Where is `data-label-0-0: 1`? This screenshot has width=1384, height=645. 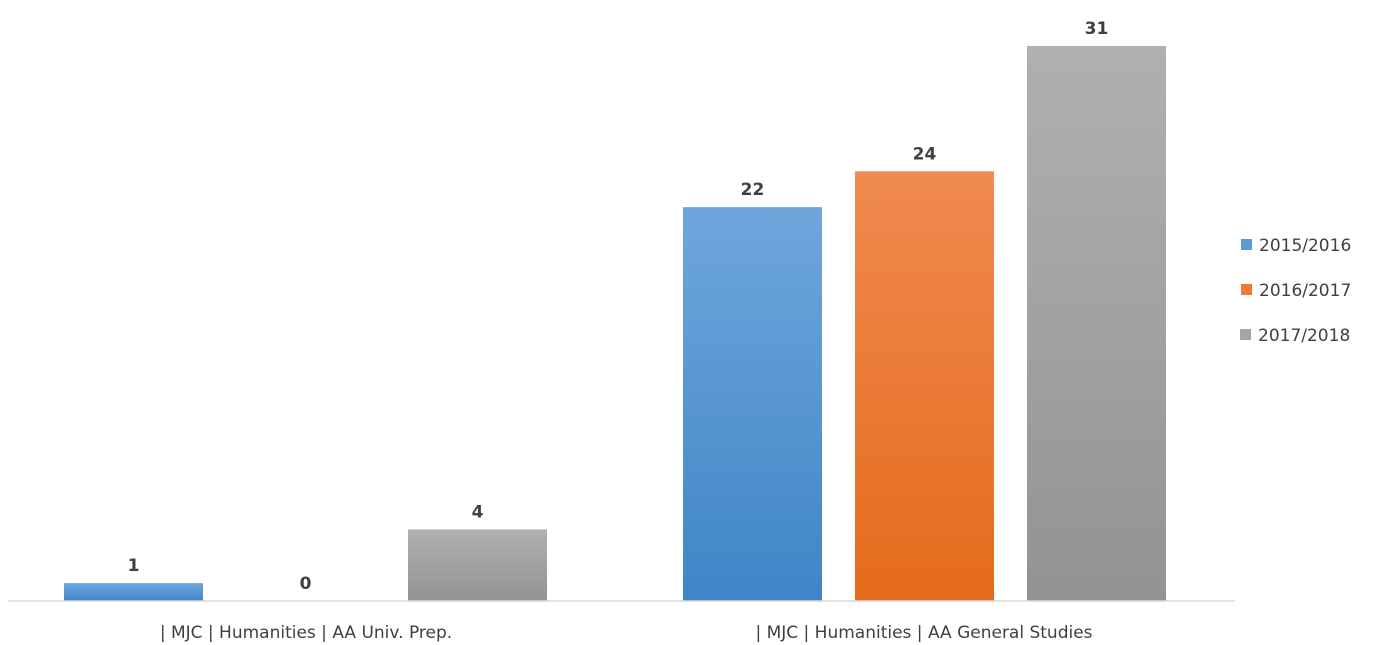 data-label-0-0: 1 is located at coordinates (134, 566).